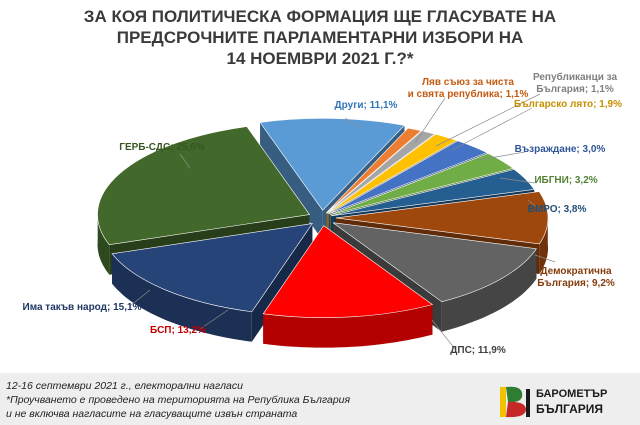 This screenshot has height=425, width=640. What do you see at coordinates (178, 330) in the screenshot?
I see `slice-label-9: БСП; 13,2%` at bounding box center [178, 330].